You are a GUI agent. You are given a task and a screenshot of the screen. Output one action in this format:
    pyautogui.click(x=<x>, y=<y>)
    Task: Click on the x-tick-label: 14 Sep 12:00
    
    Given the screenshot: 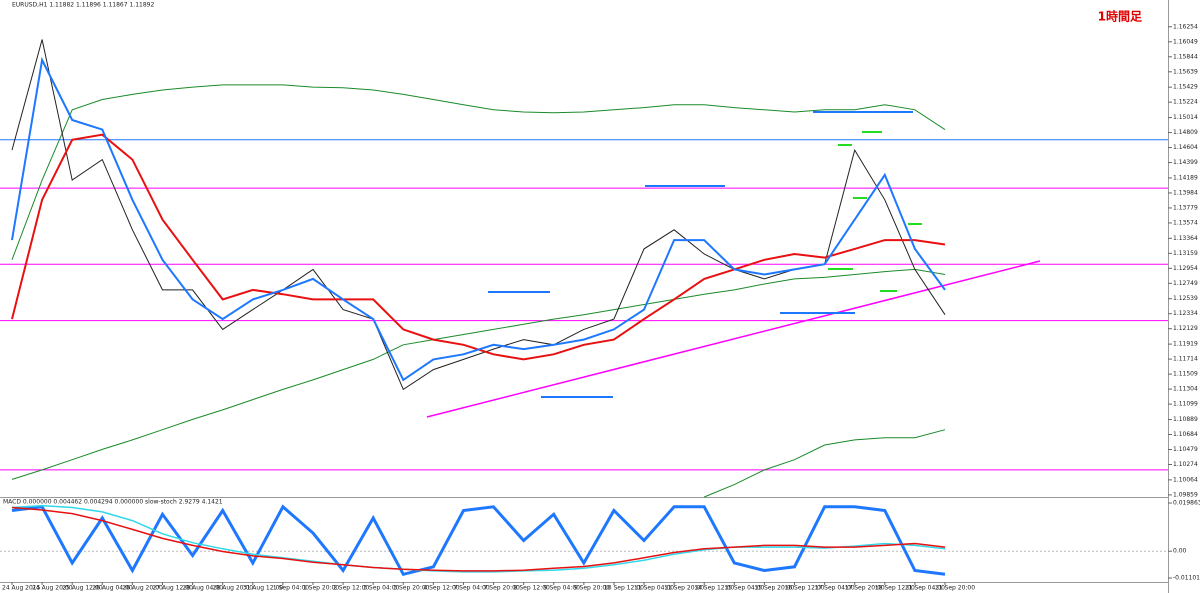 What is the action you would take?
    pyautogui.click(x=714, y=588)
    